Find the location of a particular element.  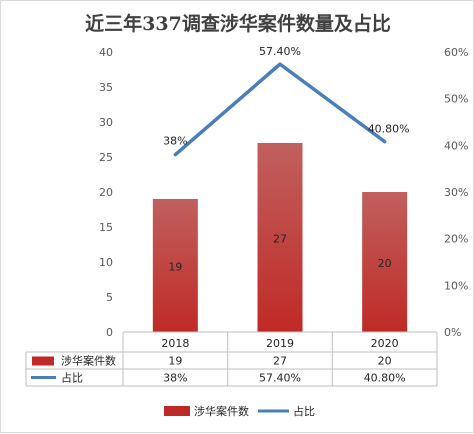

y-tick-label: 25 is located at coordinates (106, 157).